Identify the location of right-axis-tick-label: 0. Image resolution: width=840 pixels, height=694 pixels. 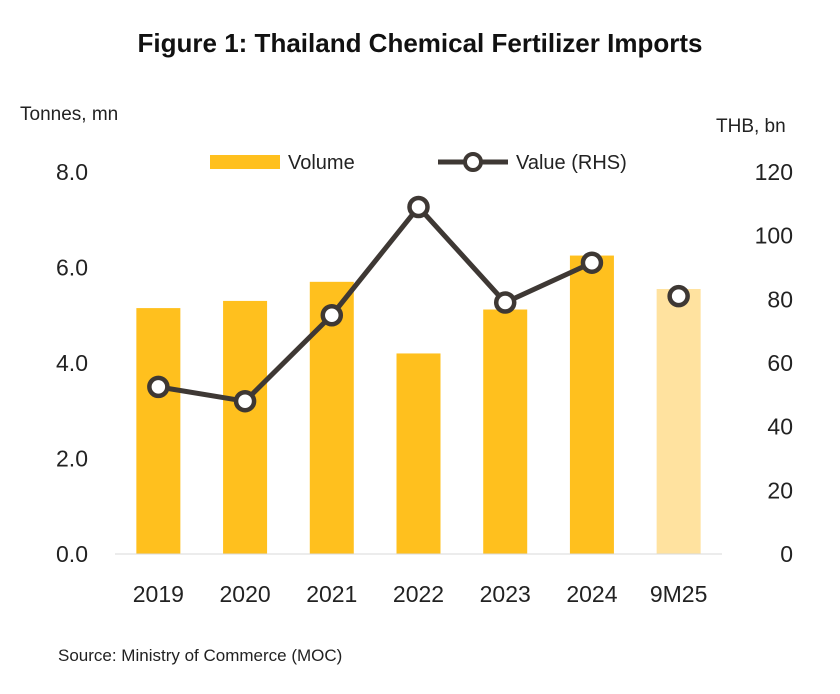
(786, 554).